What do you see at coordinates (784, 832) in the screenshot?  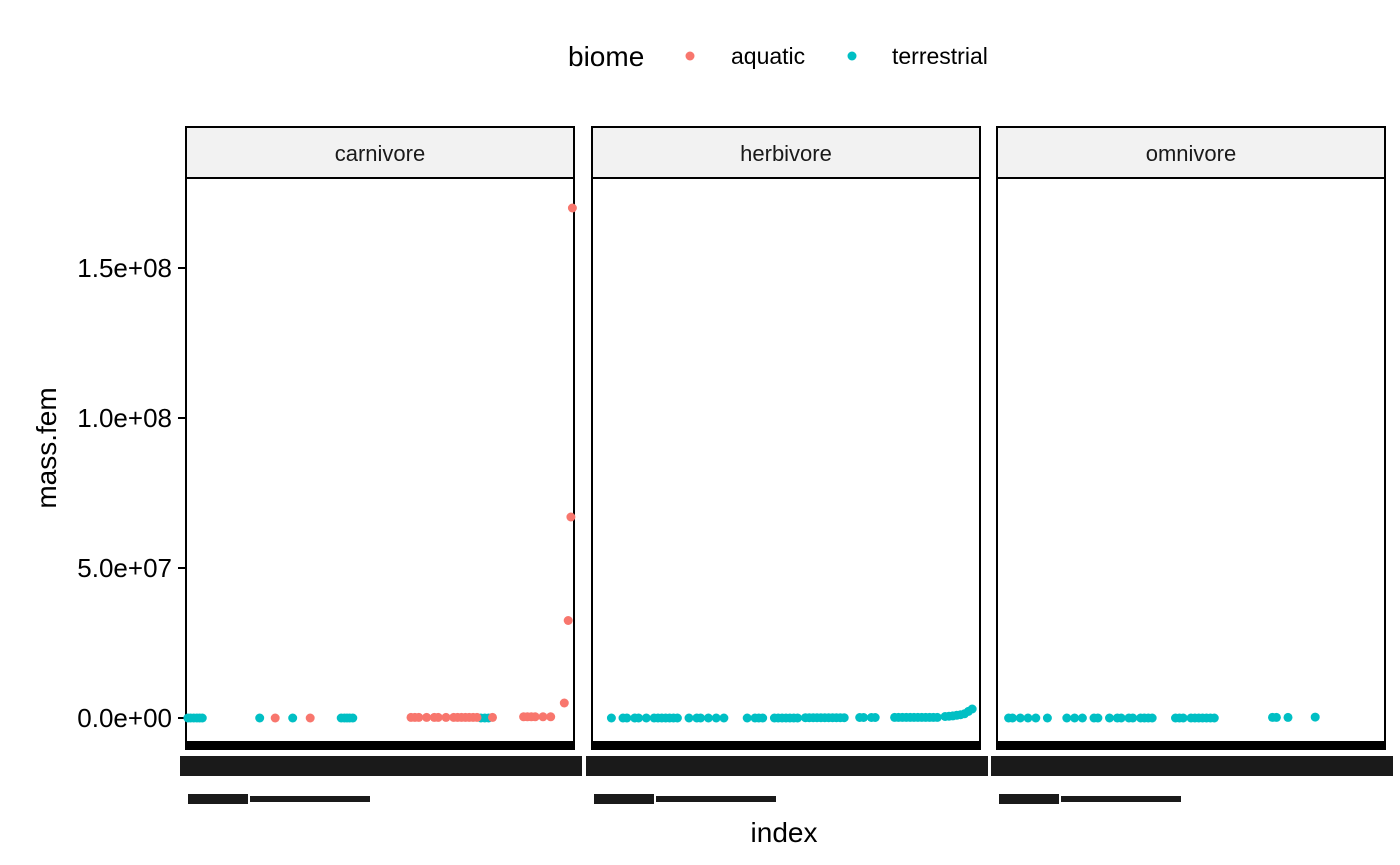 I see `x-axis-title: index` at bounding box center [784, 832].